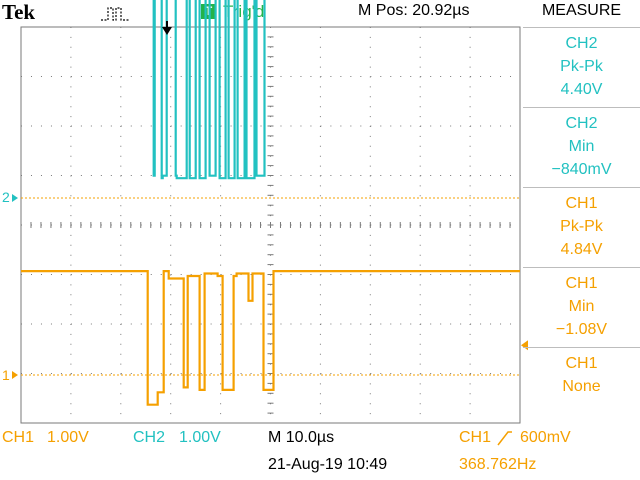  What do you see at coordinates (19, 12) in the screenshot?
I see `brand-logo: Tek` at bounding box center [19, 12].